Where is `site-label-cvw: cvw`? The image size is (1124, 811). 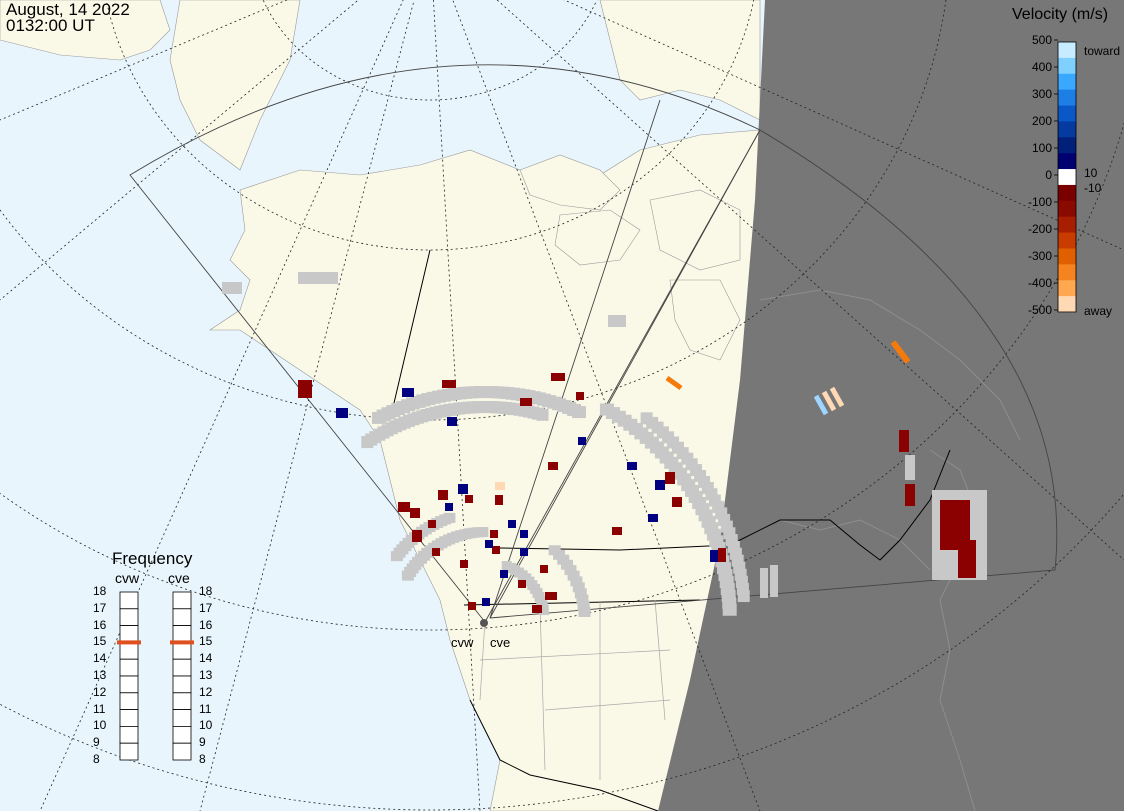 site-label-cvw: cvw is located at coordinates (462, 642).